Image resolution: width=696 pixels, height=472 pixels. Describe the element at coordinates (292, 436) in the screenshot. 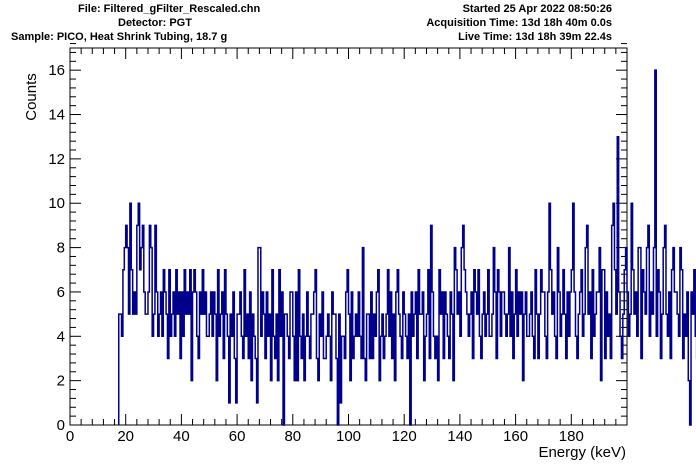

I see `x-tick-label: 80` at that location.